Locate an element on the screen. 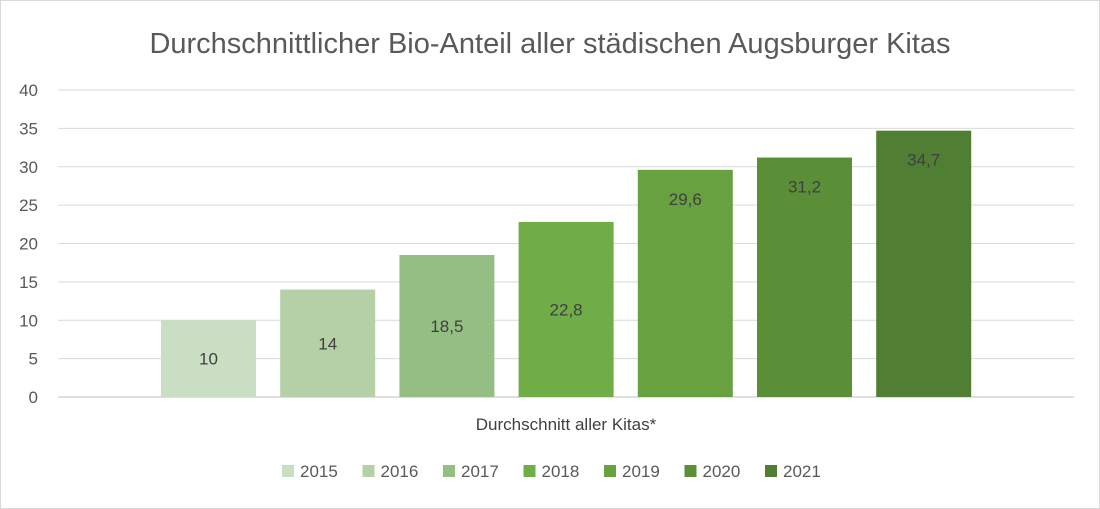  data-label-2018: 22,8 is located at coordinates (566, 310).